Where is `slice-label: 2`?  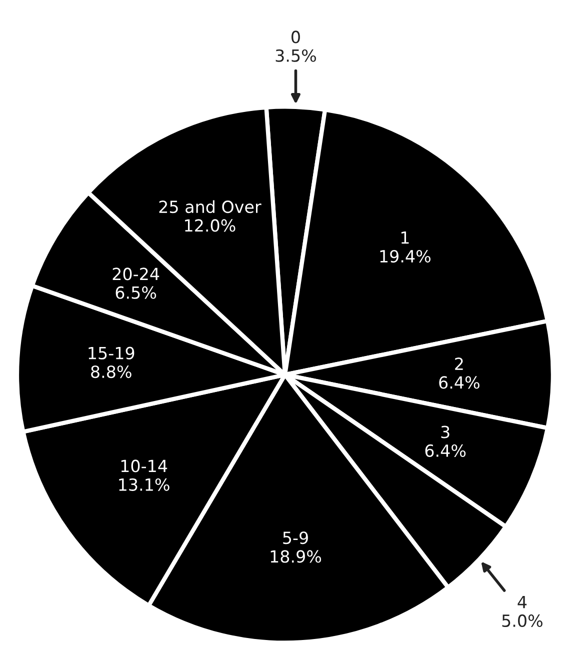
slice-label: 2 is located at coordinates (459, 364).